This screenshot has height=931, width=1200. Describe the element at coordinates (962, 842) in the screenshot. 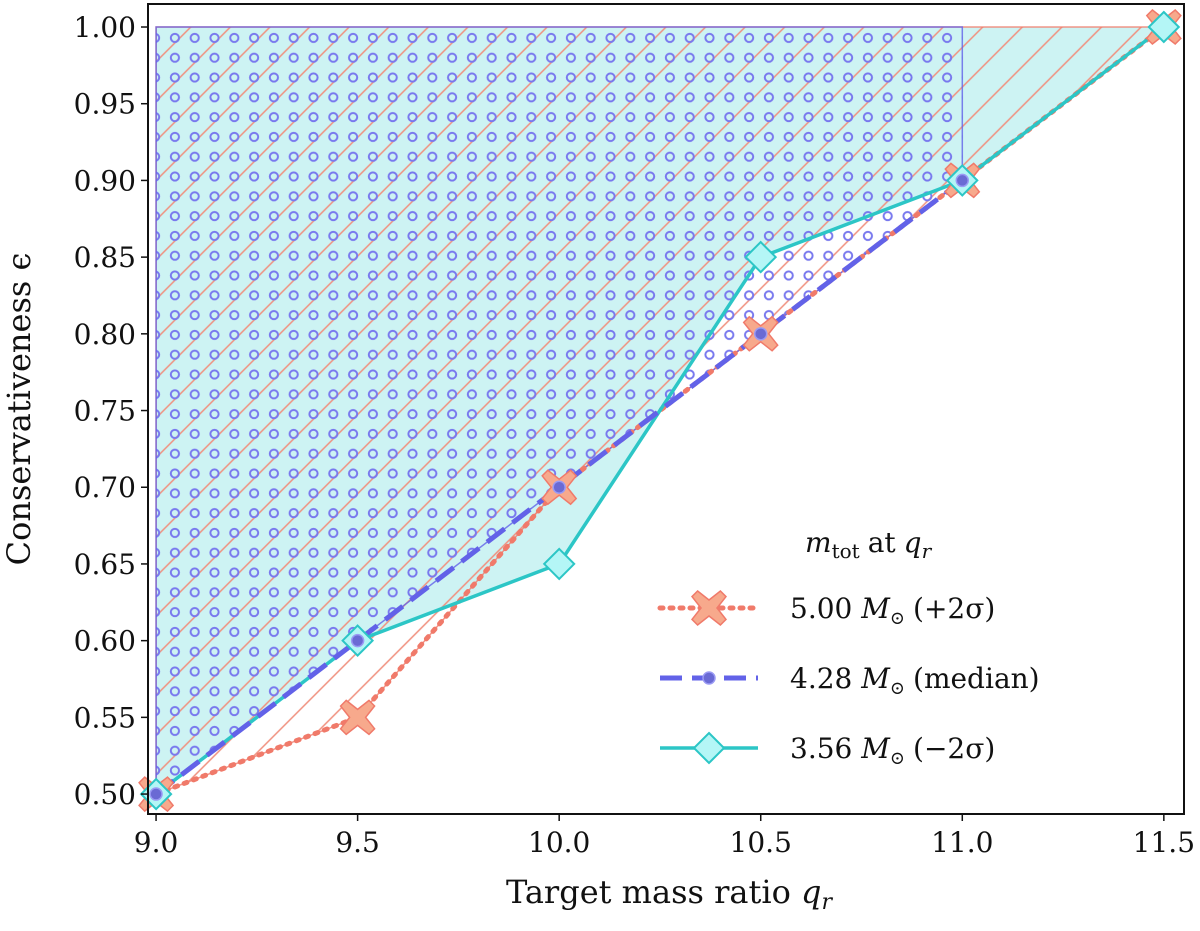

I see `x-tick-label: 11.0` at that location.